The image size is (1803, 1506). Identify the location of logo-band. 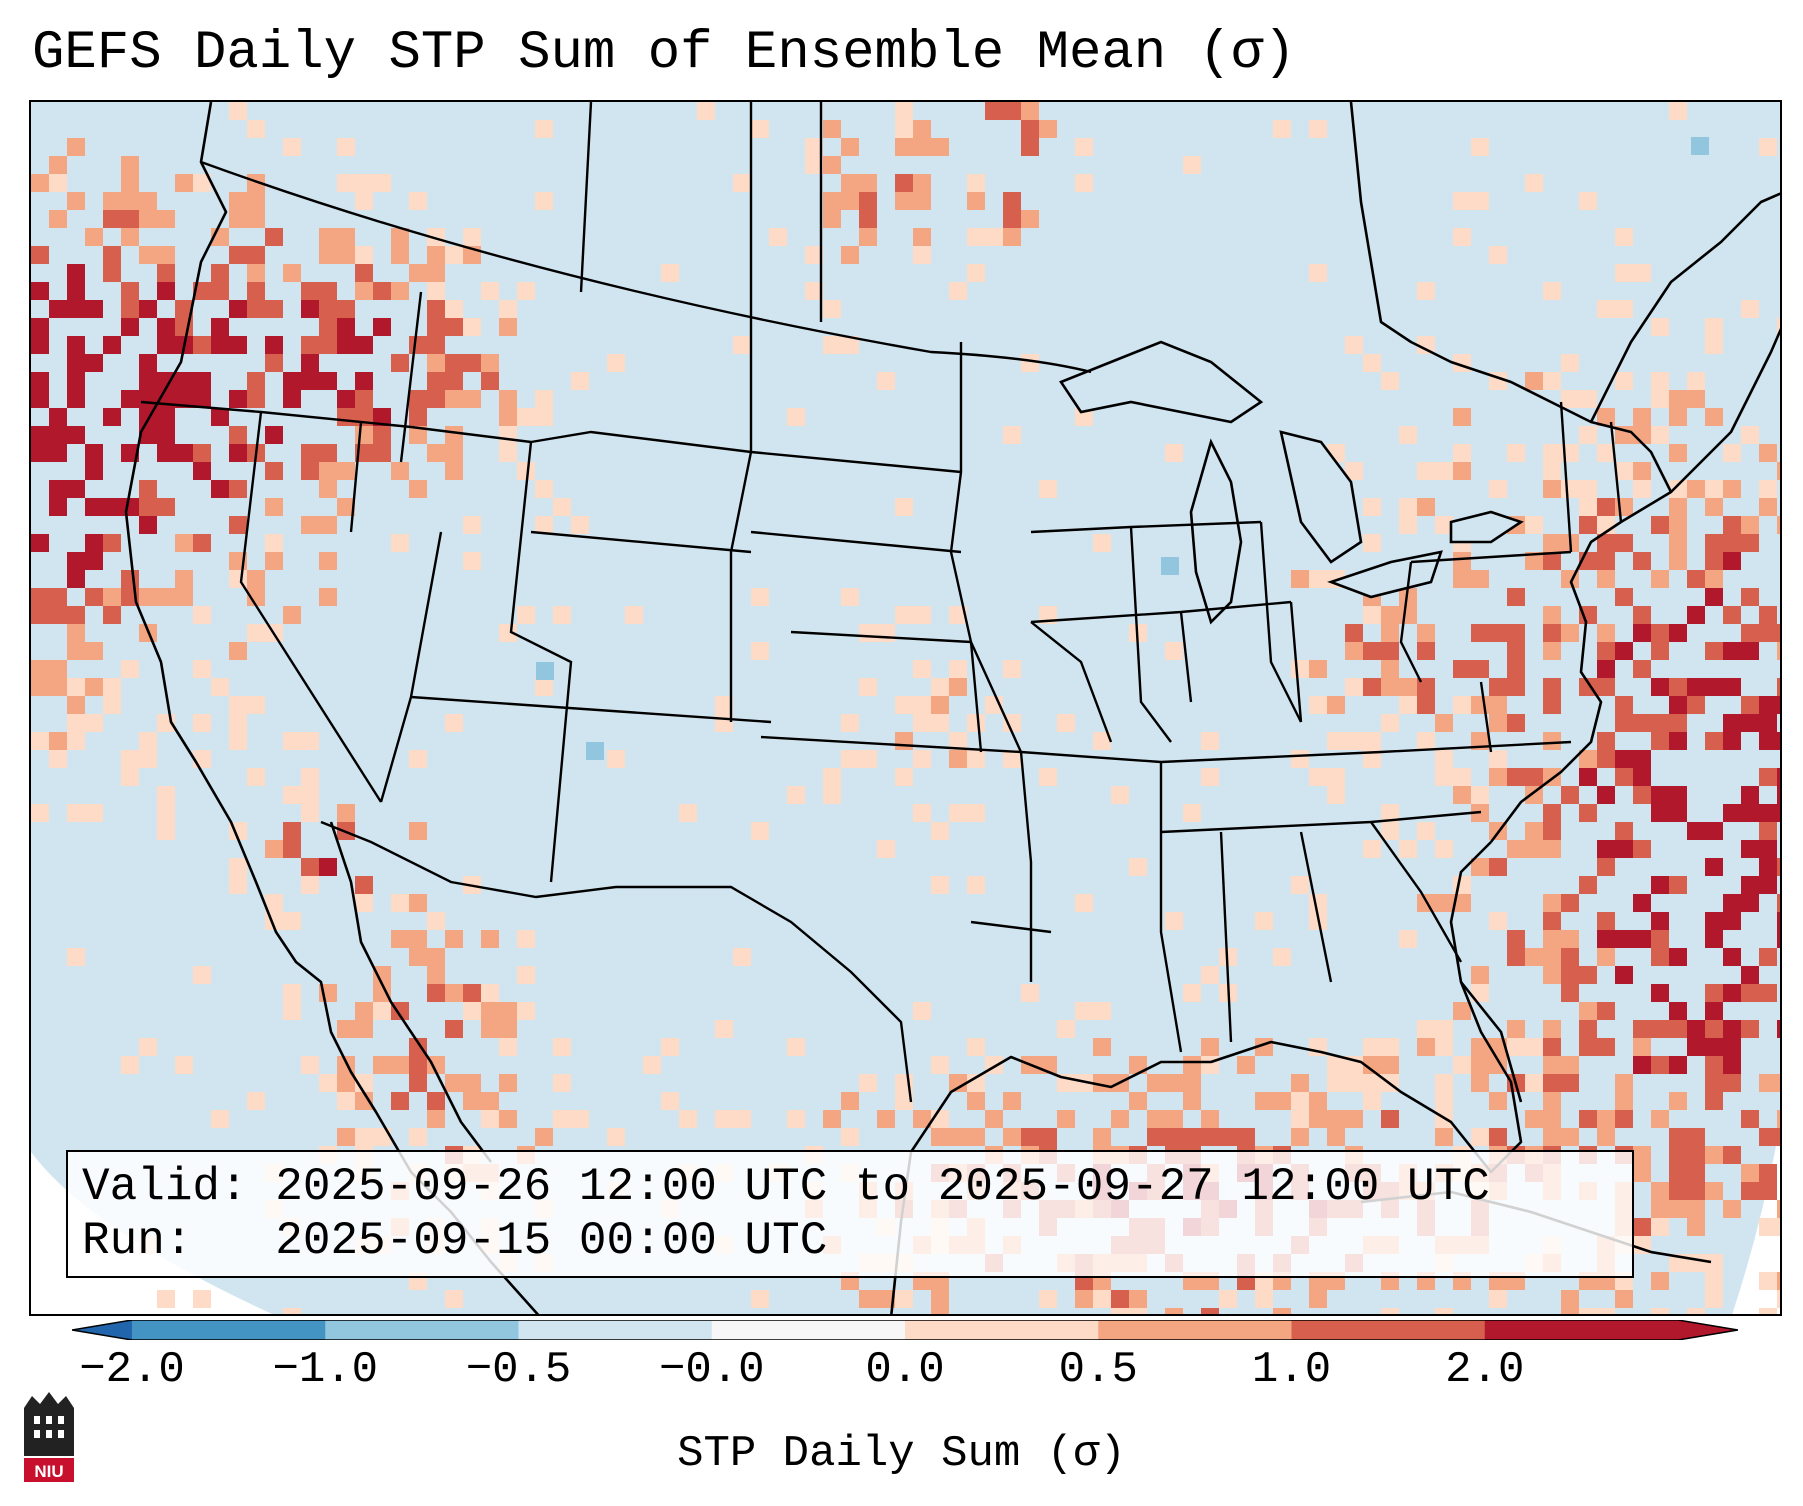
(49, 1470).